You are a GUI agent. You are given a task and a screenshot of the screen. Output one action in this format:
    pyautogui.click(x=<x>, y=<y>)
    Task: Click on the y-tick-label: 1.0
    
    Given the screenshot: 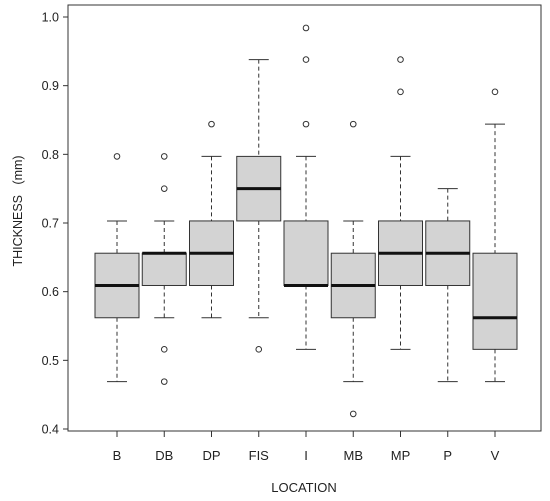 What is the action you would take?
    pyautogui.click(x=50, y=18)
    